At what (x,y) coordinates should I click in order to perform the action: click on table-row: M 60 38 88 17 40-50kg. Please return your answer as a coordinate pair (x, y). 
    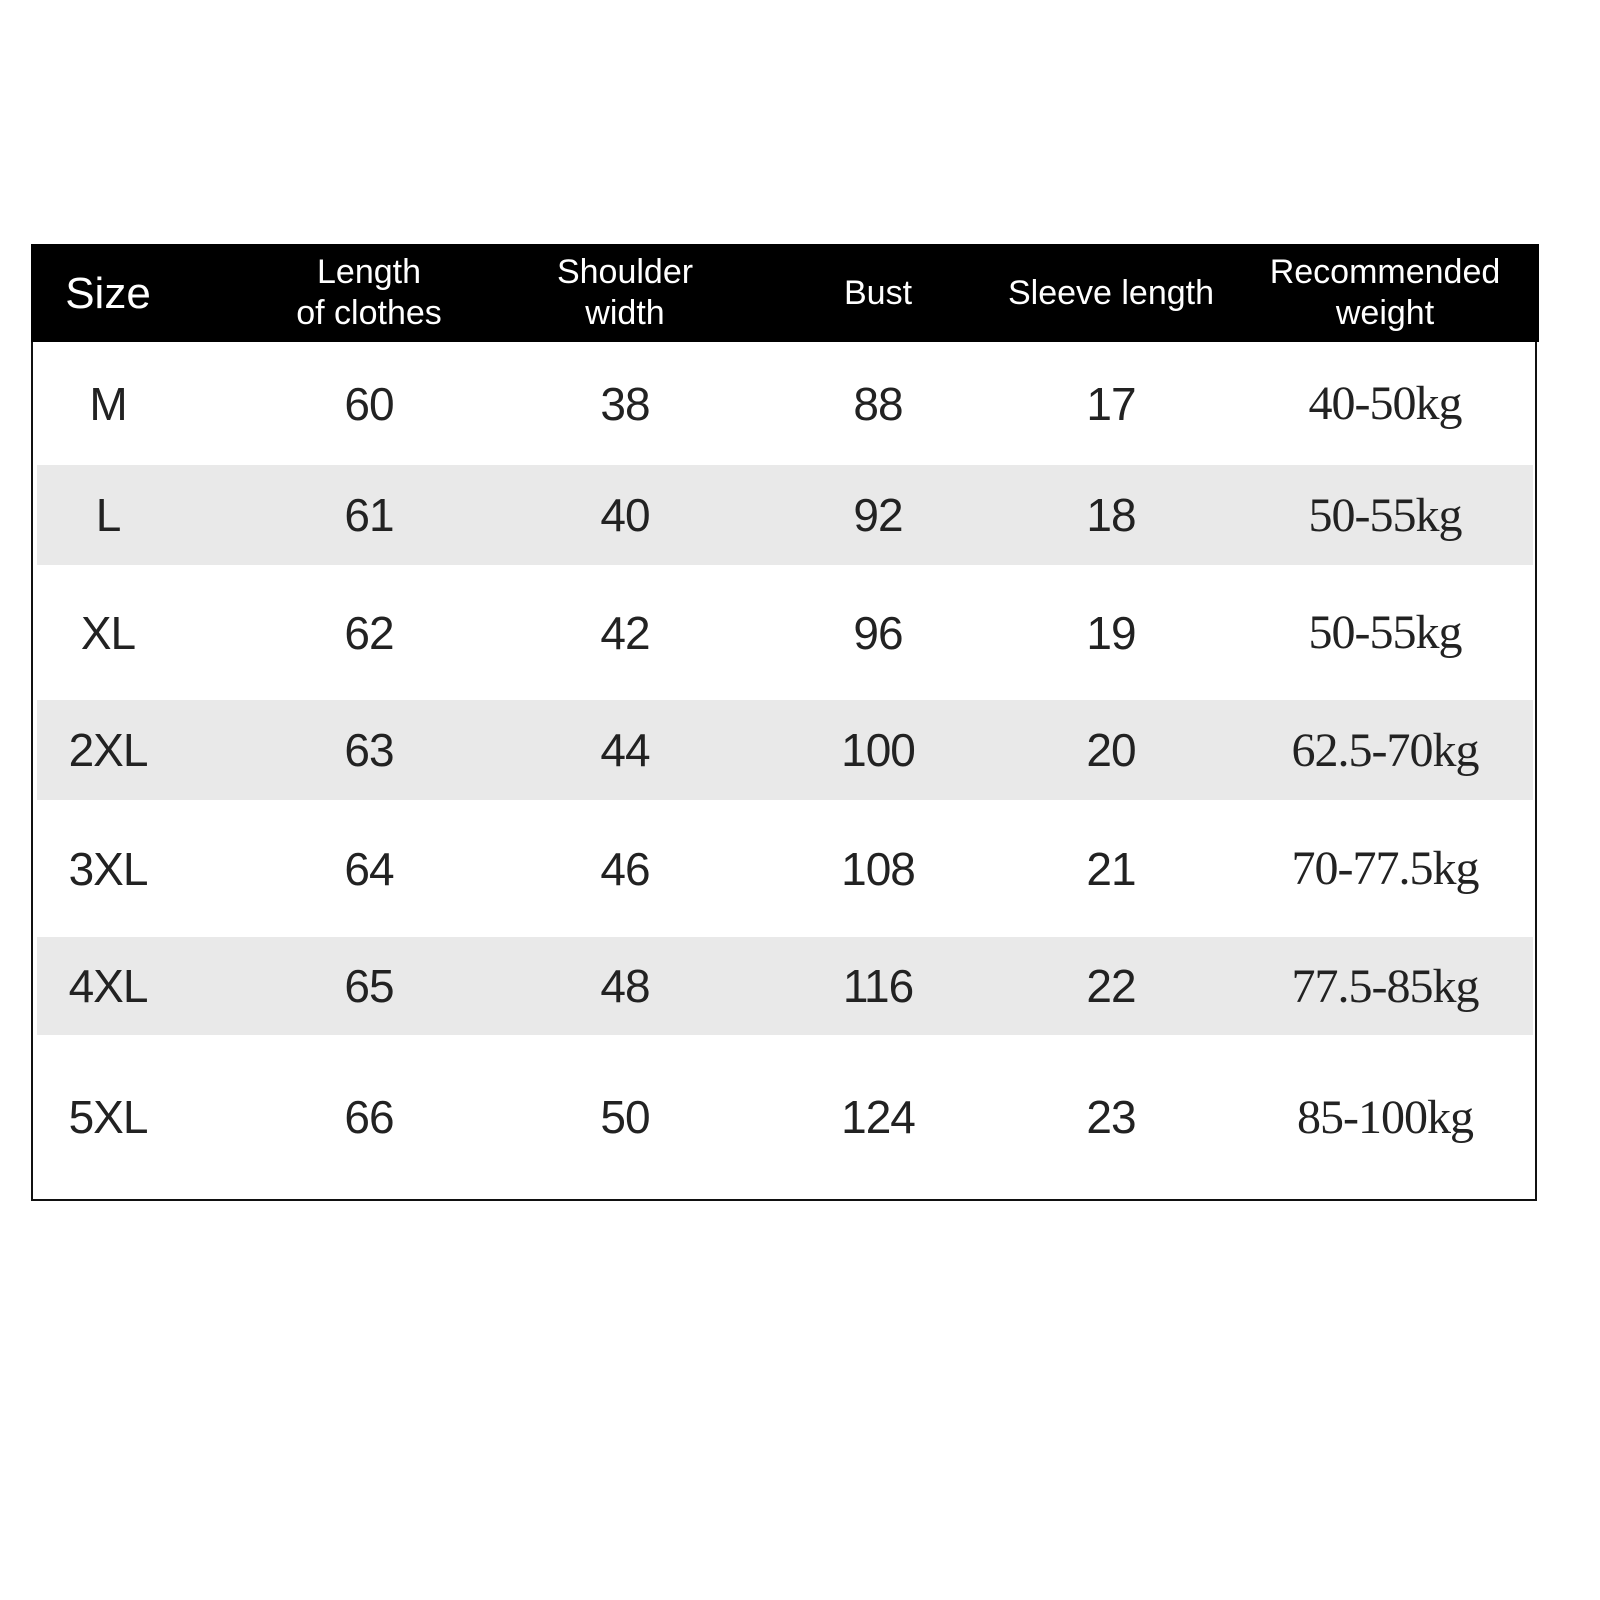
    Looking at the image, I should click on (785, 403).